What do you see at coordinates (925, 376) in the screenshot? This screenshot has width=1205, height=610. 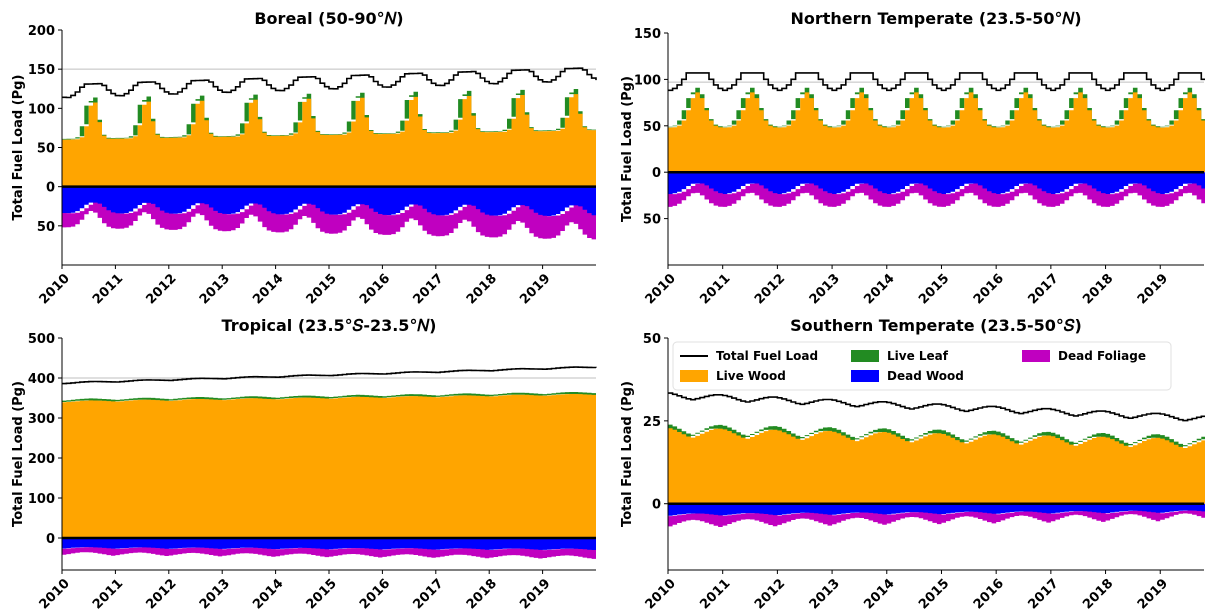 I see `legend-label: Dead Wood` at bounding box center [925, 376].